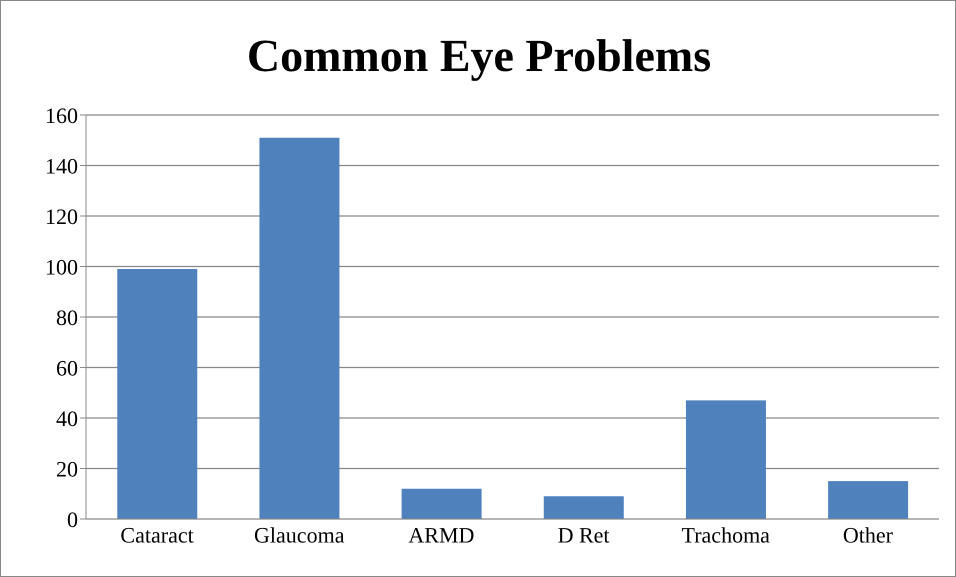 This screenshot has height=577, width=956. What do you see at coordinates (67, 418) in the screenshot?
I see `y-tick-label: 40` at bounding box center [67, 418].